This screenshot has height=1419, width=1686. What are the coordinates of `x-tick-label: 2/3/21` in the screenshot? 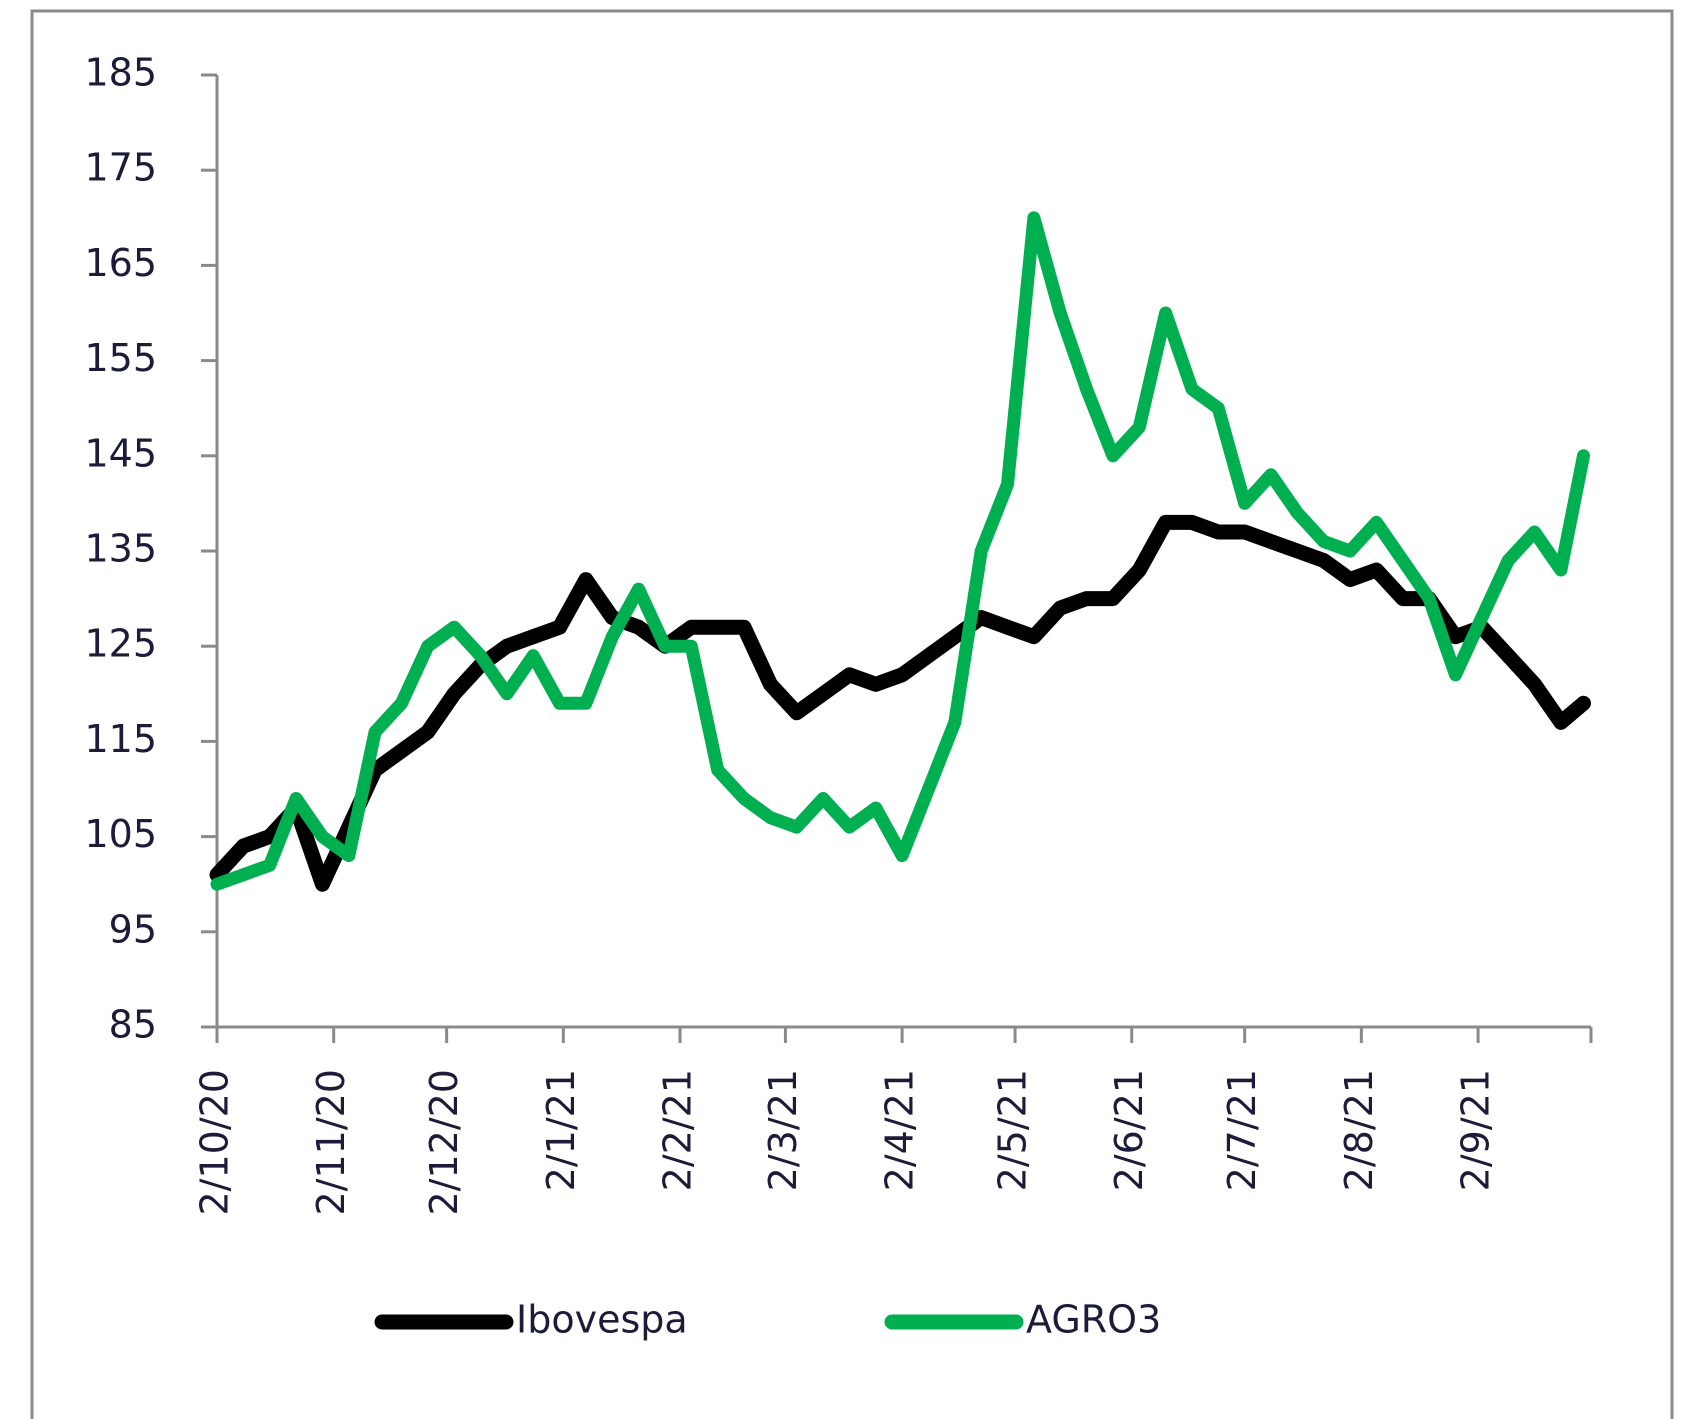 It's located at (783, 1130).